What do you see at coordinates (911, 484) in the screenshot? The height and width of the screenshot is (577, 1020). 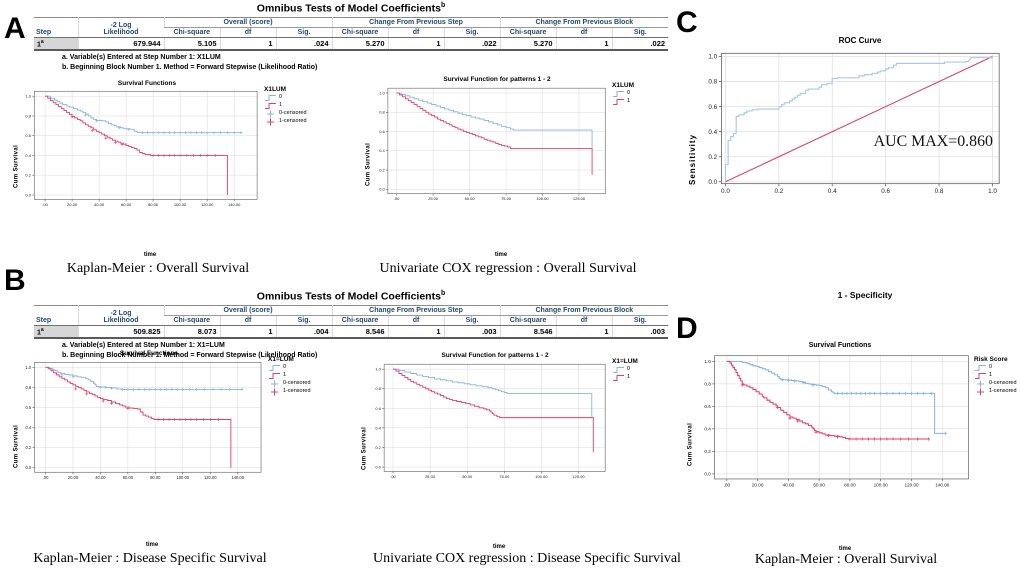 I see `svg-text: 120.00` at bounding box center [911, 484].